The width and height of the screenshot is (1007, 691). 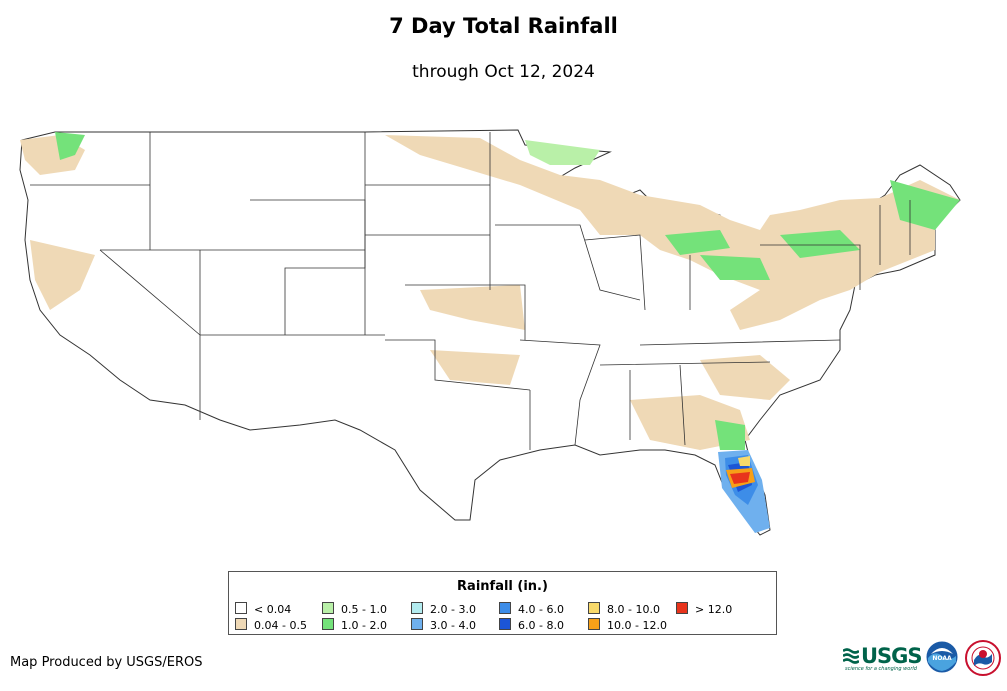 I want to click on legend-item: 3.0 - 4.0, so click(x=443, y=625).